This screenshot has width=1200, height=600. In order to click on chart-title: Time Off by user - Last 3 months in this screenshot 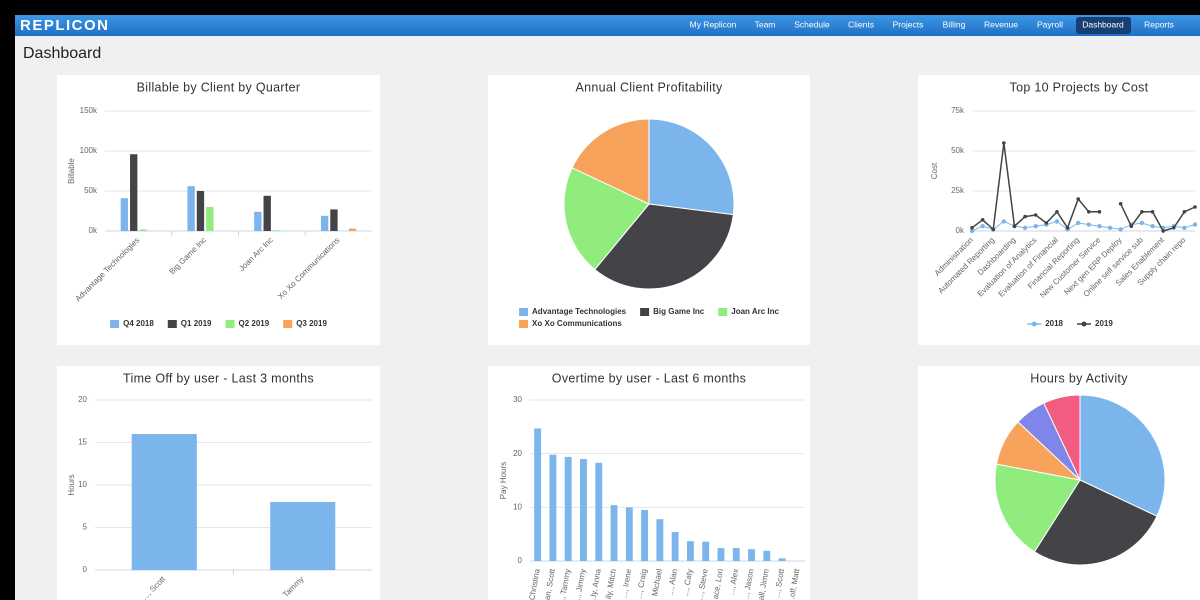, I will do `click(218, 378)`.